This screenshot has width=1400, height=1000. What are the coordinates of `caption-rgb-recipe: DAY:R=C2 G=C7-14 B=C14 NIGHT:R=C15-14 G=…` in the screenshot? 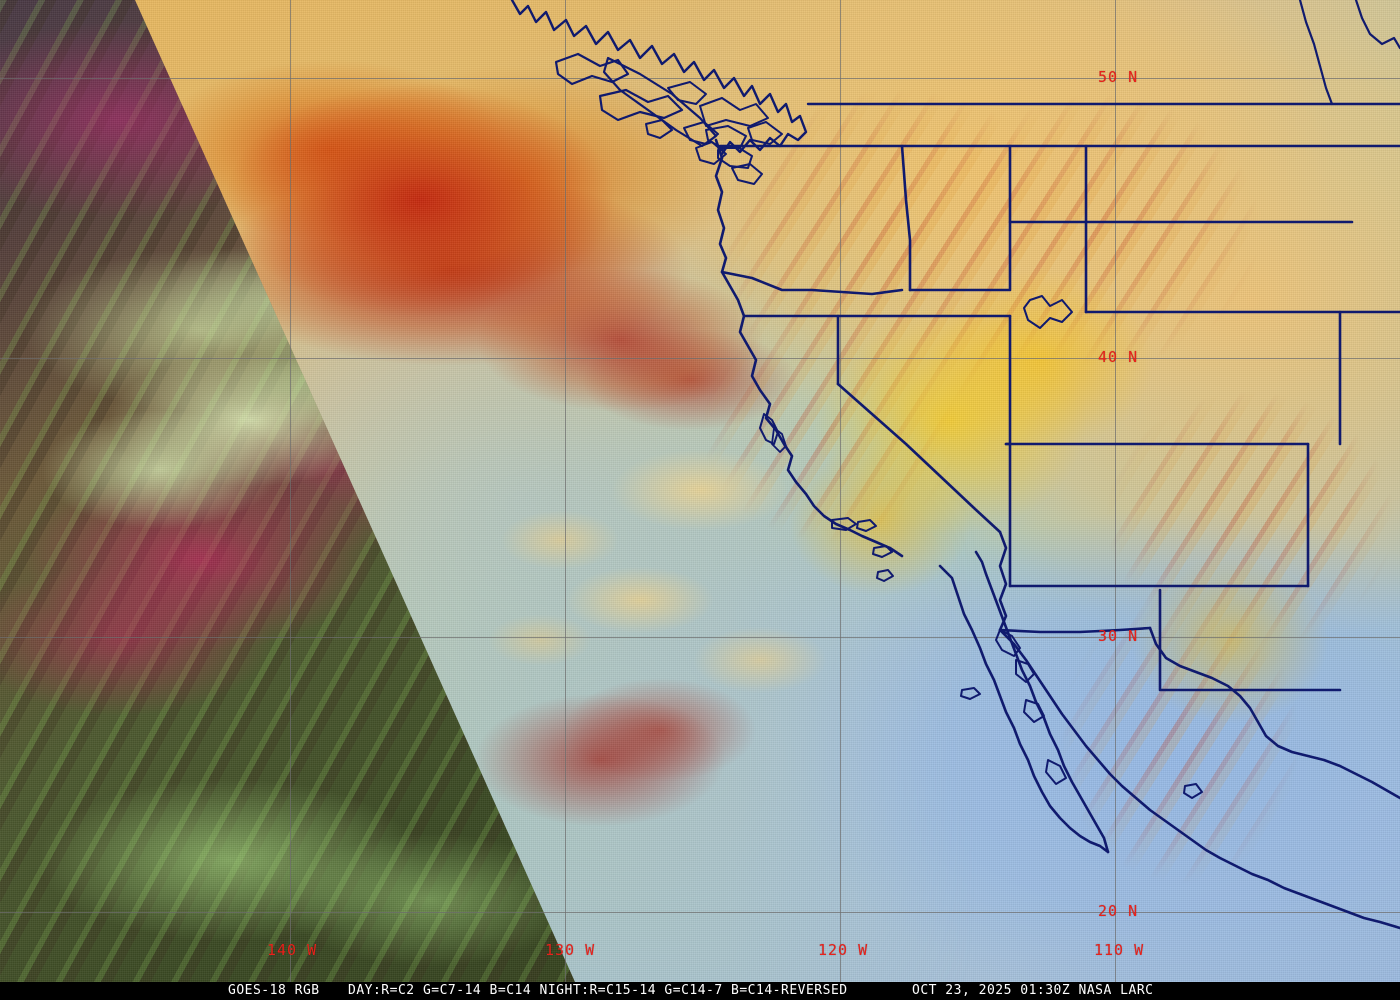 It's located at (598, 990).